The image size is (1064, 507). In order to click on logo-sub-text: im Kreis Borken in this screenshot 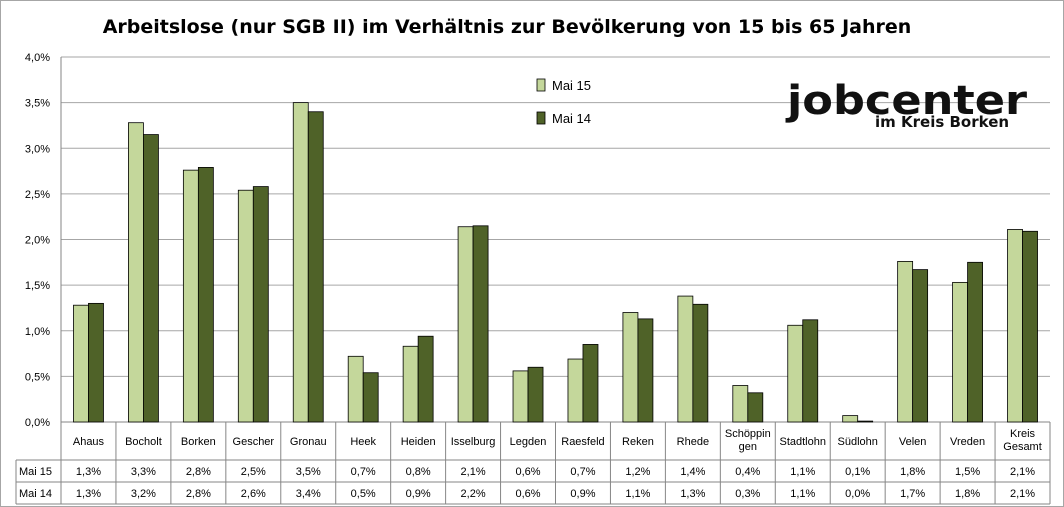, I will do `click(942, 122)`.